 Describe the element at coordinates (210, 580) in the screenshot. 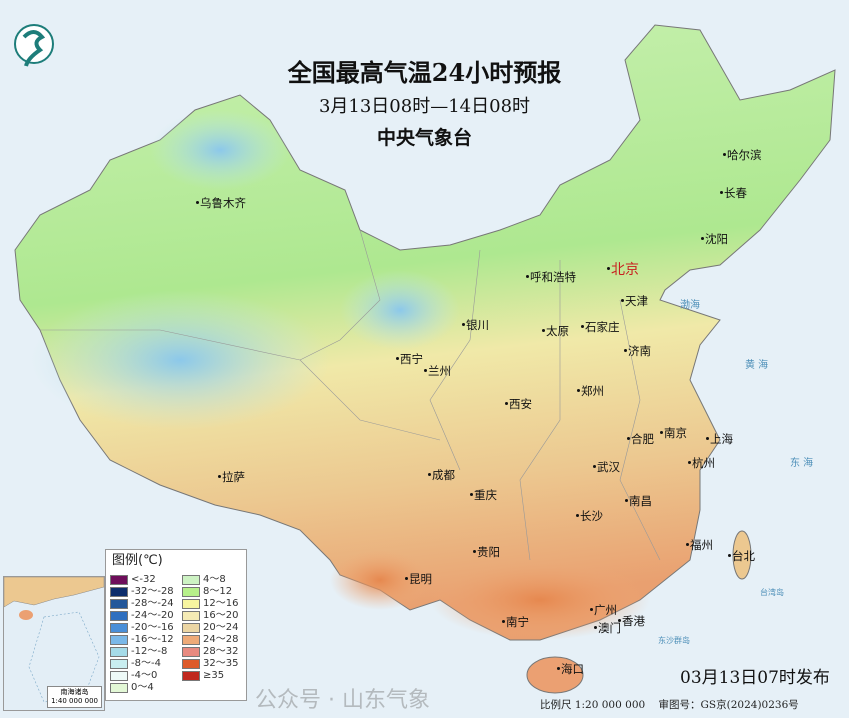

I see `legend-item: 4～8` at that location.